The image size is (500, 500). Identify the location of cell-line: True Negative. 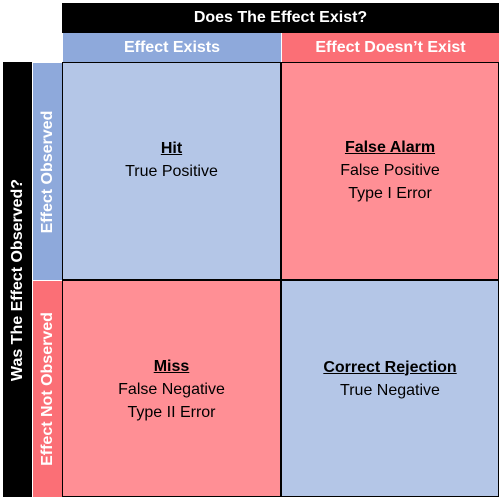
(390, 390).